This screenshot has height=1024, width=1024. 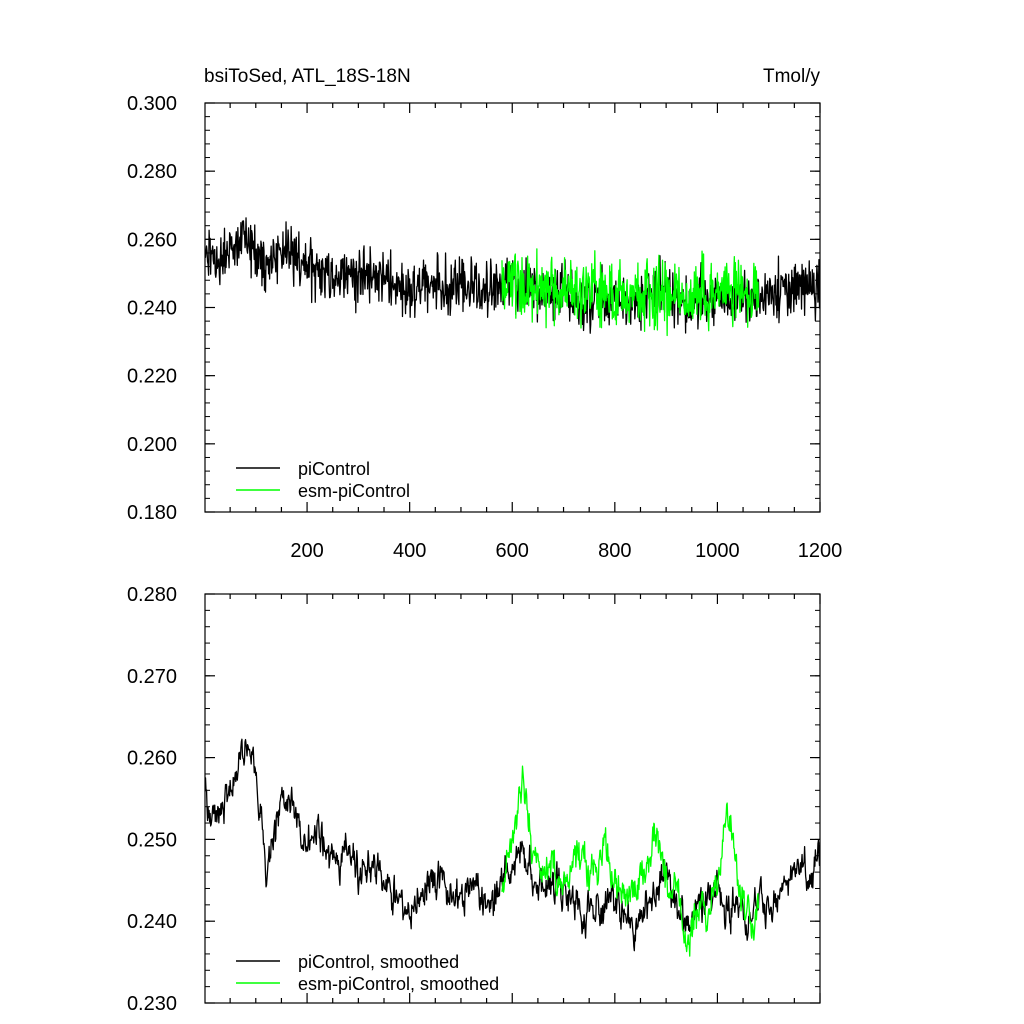 What do you see at coordinates (334, 469) in the screenshot?
I see `legend-label: piControl` at bounding box center [334, 469].